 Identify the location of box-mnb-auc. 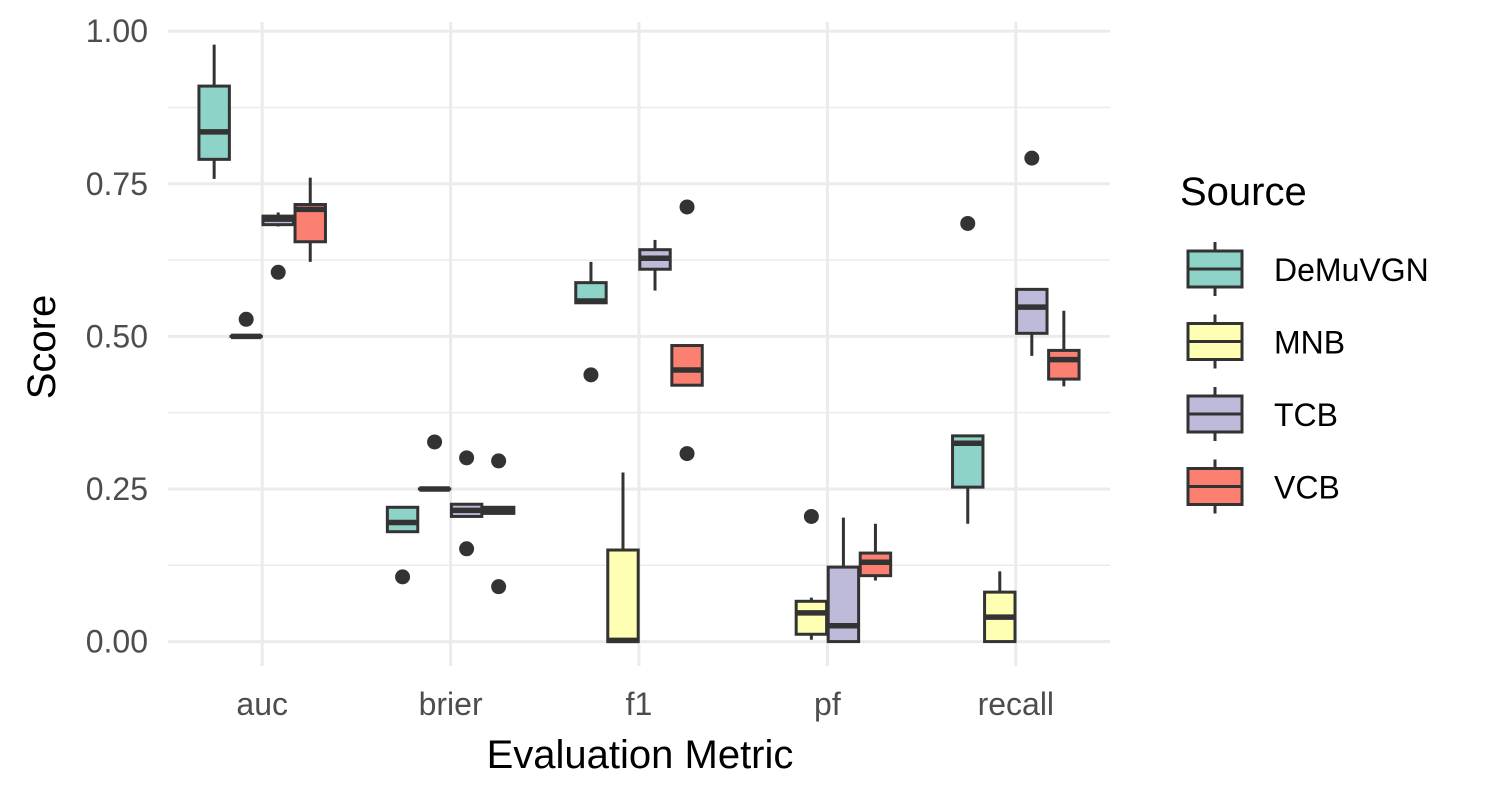
(246, 325).